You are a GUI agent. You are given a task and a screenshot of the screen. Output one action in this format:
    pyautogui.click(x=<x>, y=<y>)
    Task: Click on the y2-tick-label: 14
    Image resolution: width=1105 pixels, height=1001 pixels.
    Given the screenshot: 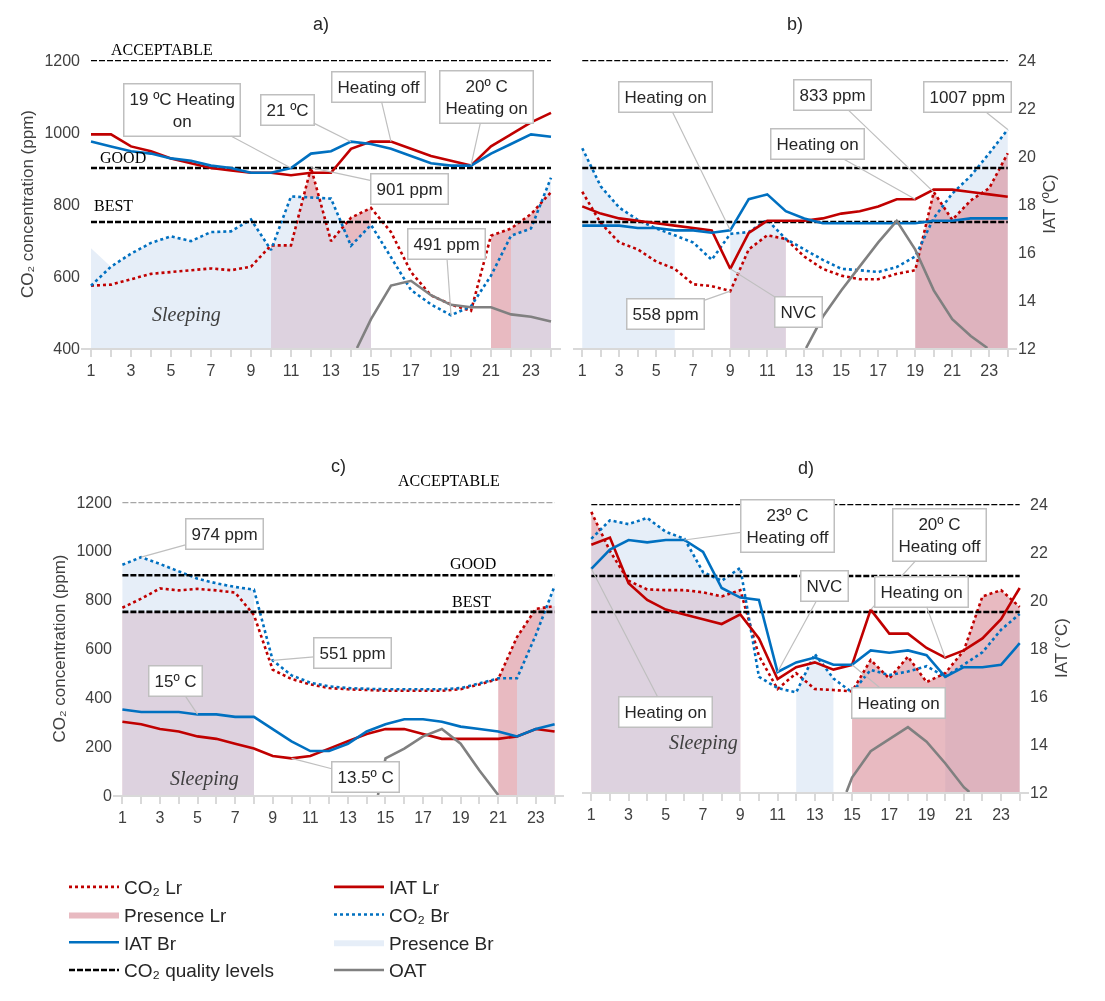 What is the action you would take?
    pyautogui.click(x=1027, y=300)
    